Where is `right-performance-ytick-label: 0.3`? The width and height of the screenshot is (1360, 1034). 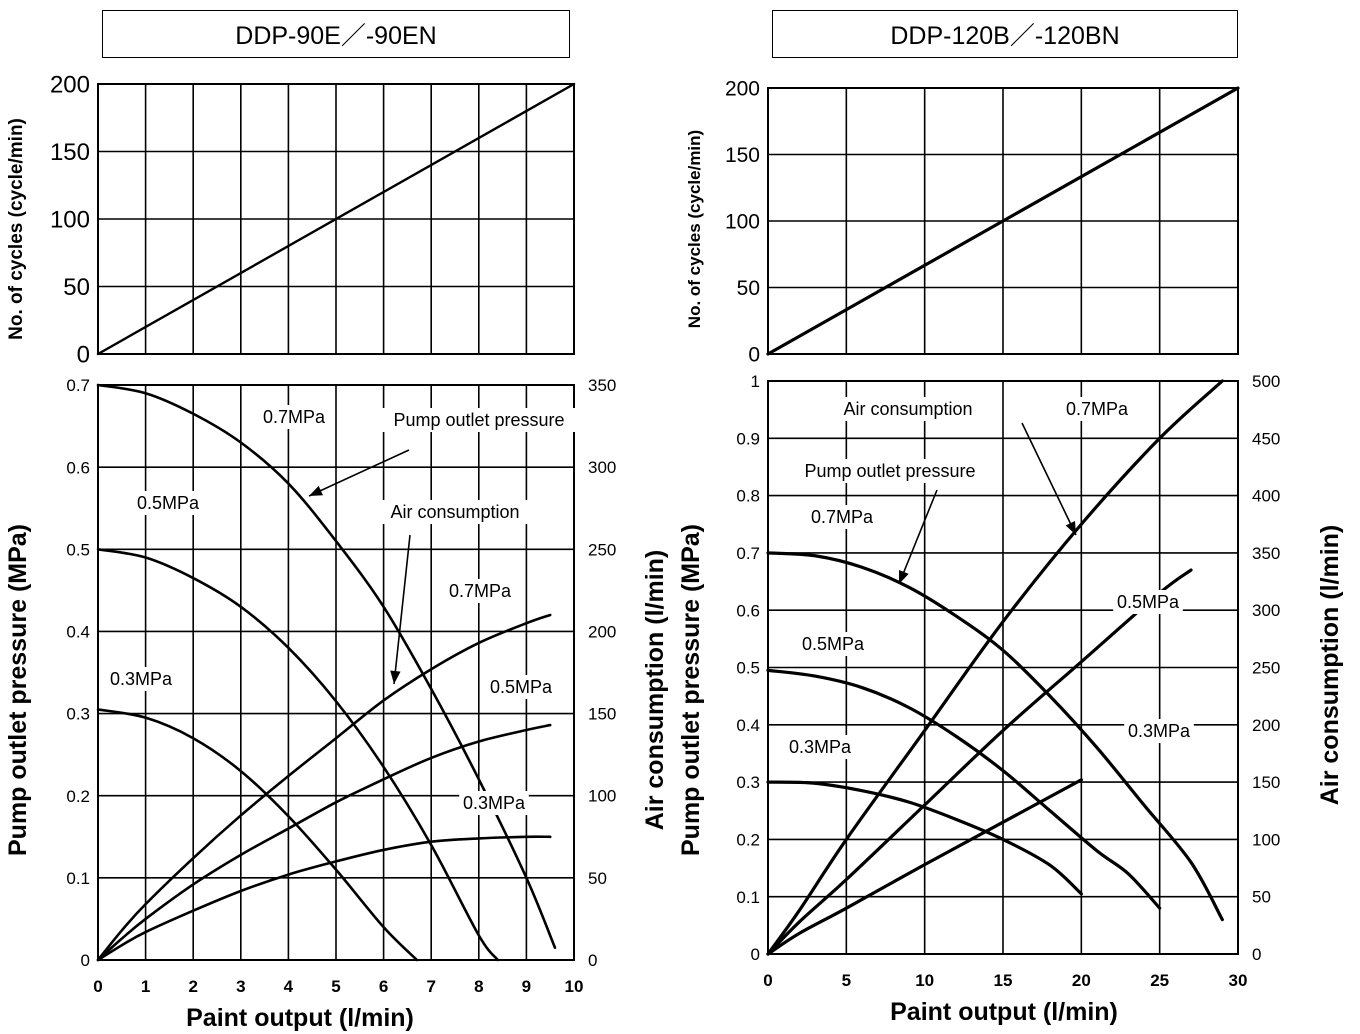 right-performance-ytick-label: 0.3 is located at coordinates (748, 782).